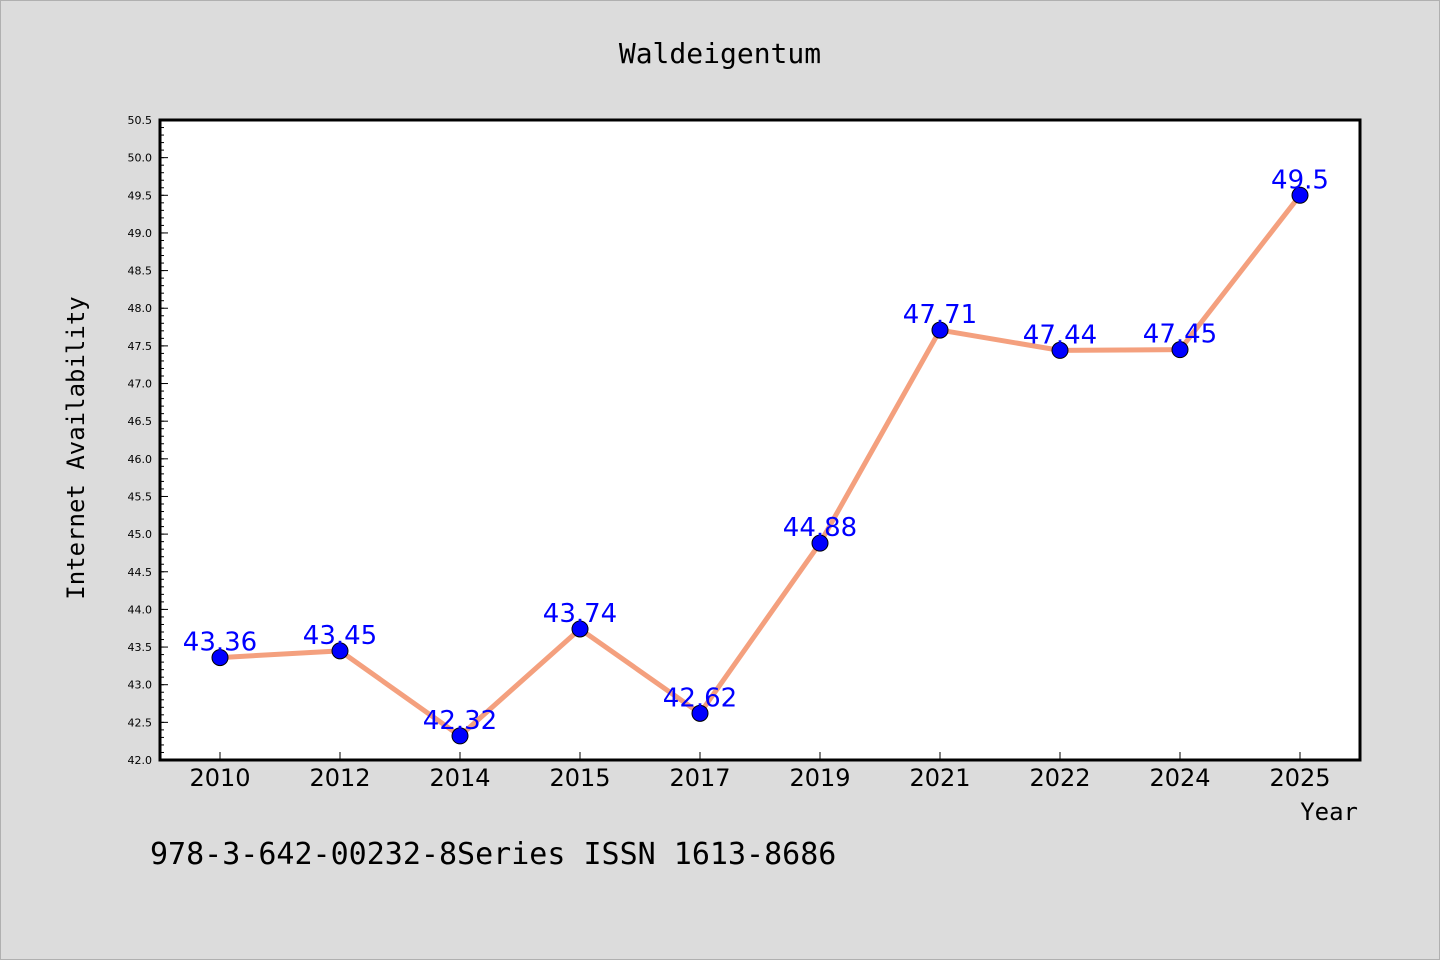 The width and height of the screenshot is (1440, 960). Describe the element at coordinates (140, 384) in the screenshot. I see `y-tick-label: 47.0` at that location.